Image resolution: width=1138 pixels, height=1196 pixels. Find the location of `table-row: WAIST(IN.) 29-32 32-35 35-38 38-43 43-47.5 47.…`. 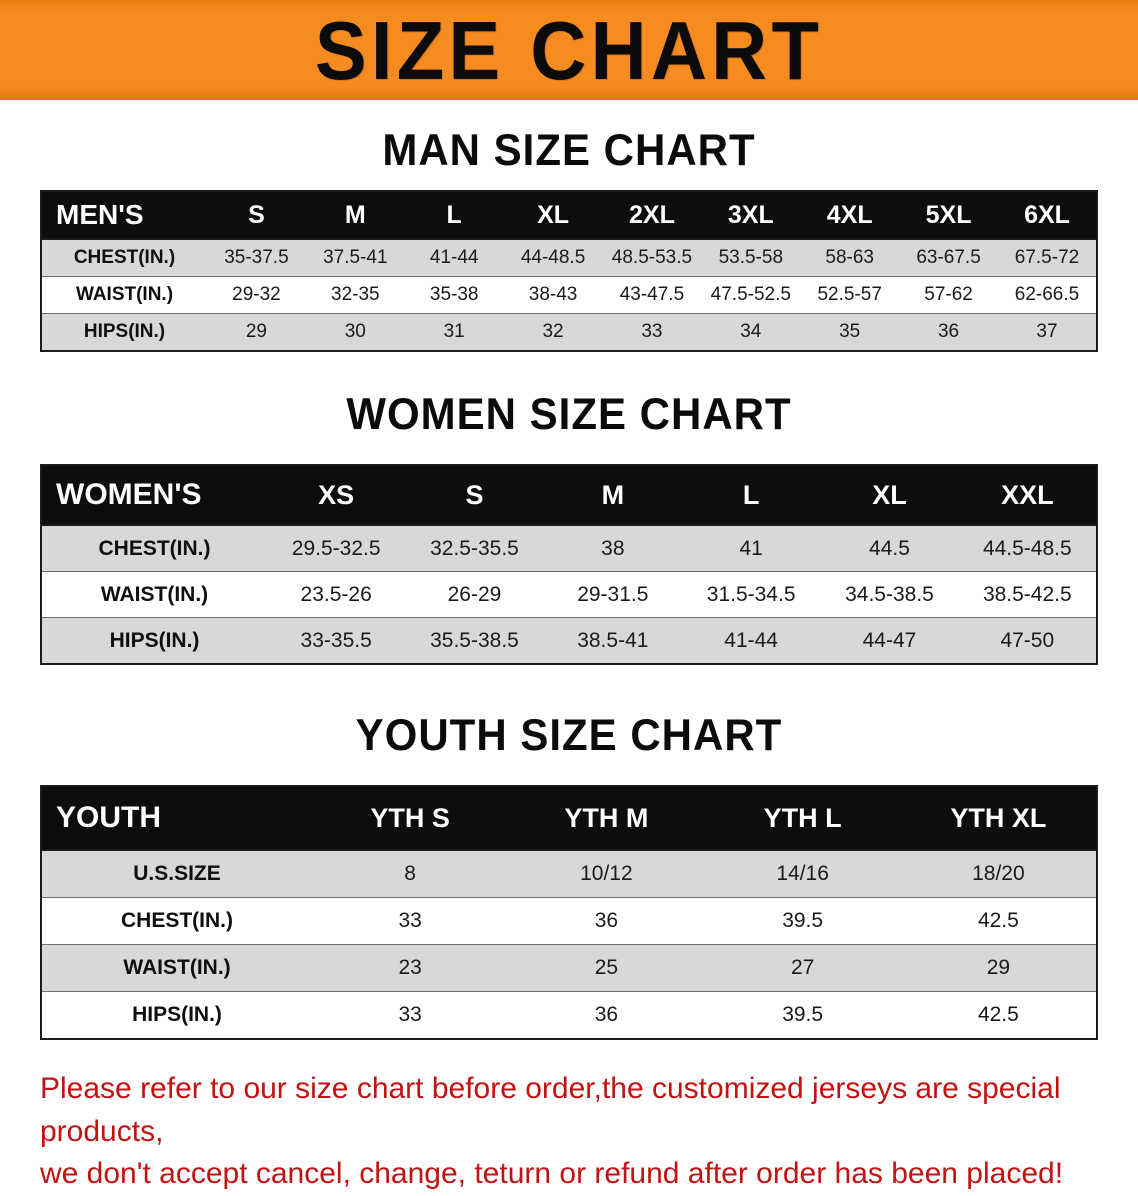

table-row: WAIST(IN.) 29-32 32-35 35-38 38-43 43-47.5 47.… is located at coordinates (569, 295).